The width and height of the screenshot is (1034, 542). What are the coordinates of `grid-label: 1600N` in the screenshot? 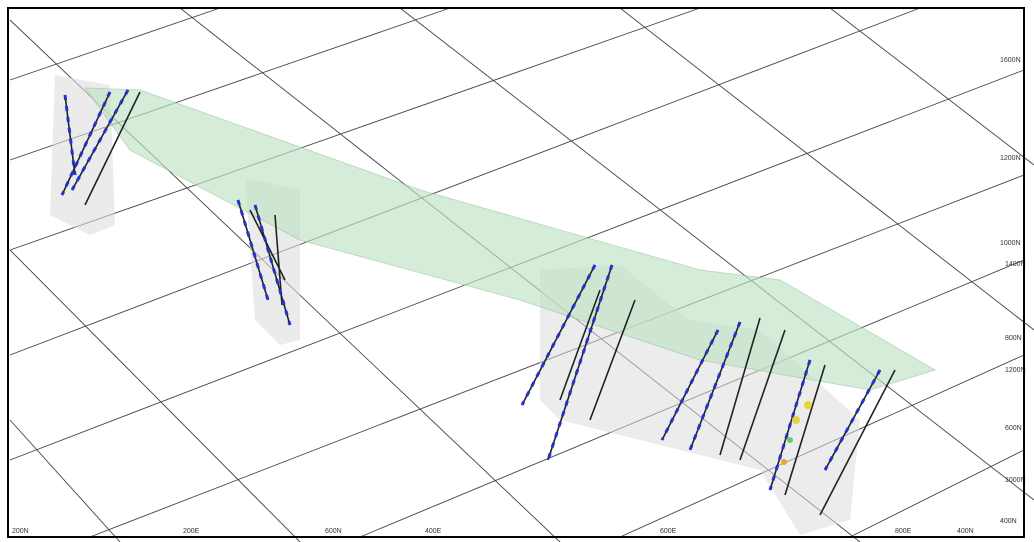 It's located at (1010, 60).